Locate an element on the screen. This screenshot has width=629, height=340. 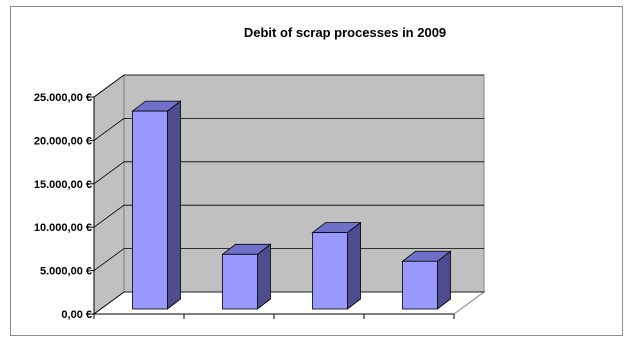
chart-title: Debit of scrap processes in 2009 is located at coordinates (345, 32).